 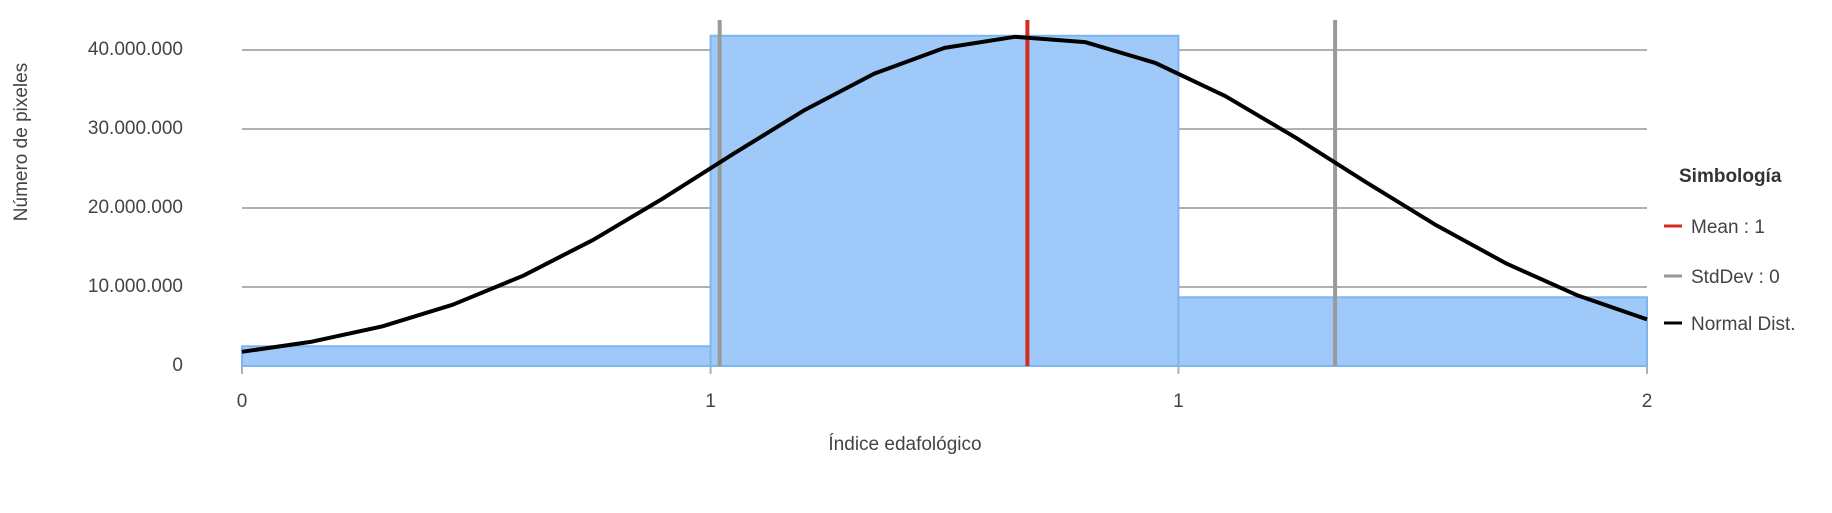 I want to click on y-axis-label: Número de pixeles, so click(x=21, y=142).